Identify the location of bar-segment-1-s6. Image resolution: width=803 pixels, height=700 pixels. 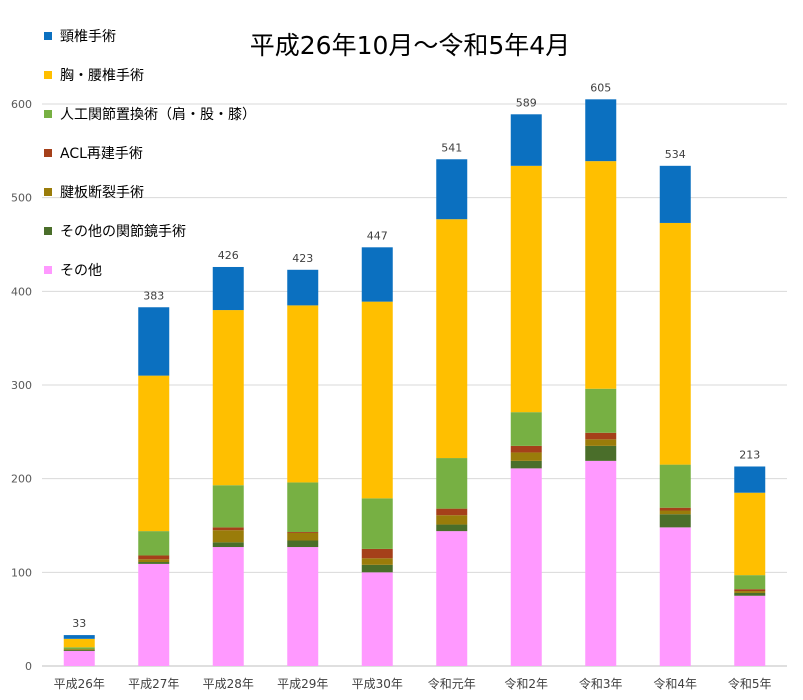
(154, 341).